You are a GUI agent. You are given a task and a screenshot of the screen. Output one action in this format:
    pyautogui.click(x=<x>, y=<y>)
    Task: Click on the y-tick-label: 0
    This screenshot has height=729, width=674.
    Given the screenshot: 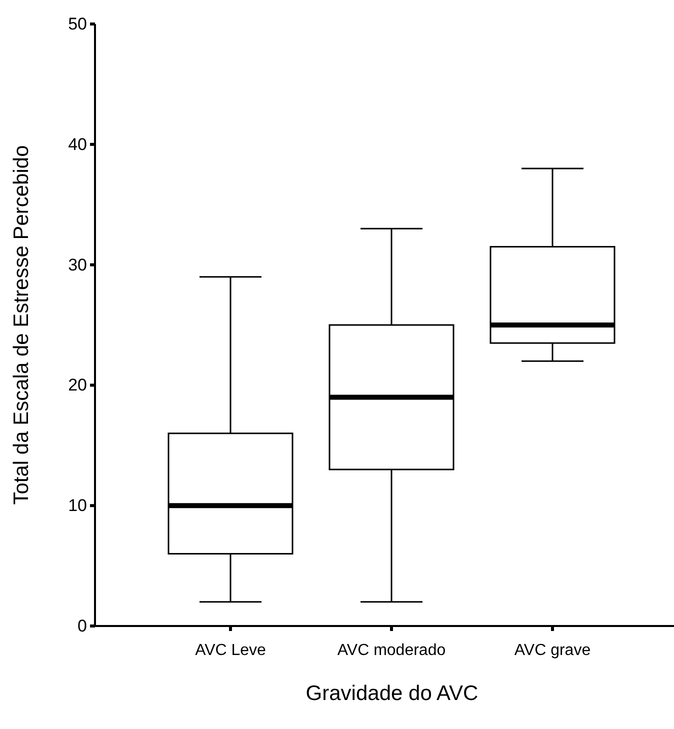 What is the action you would take?
    pyautogui.click(x=82, y=626)
    